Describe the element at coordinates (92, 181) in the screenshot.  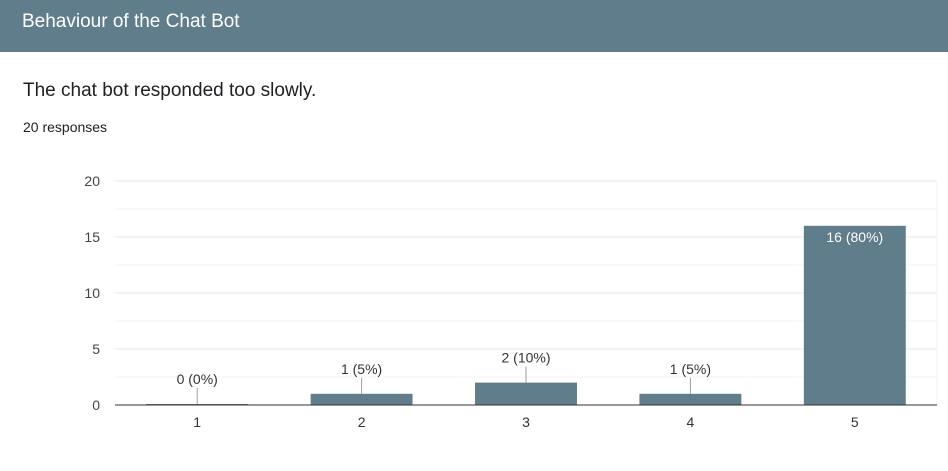
I see `y-tick-label: 20` at that location.